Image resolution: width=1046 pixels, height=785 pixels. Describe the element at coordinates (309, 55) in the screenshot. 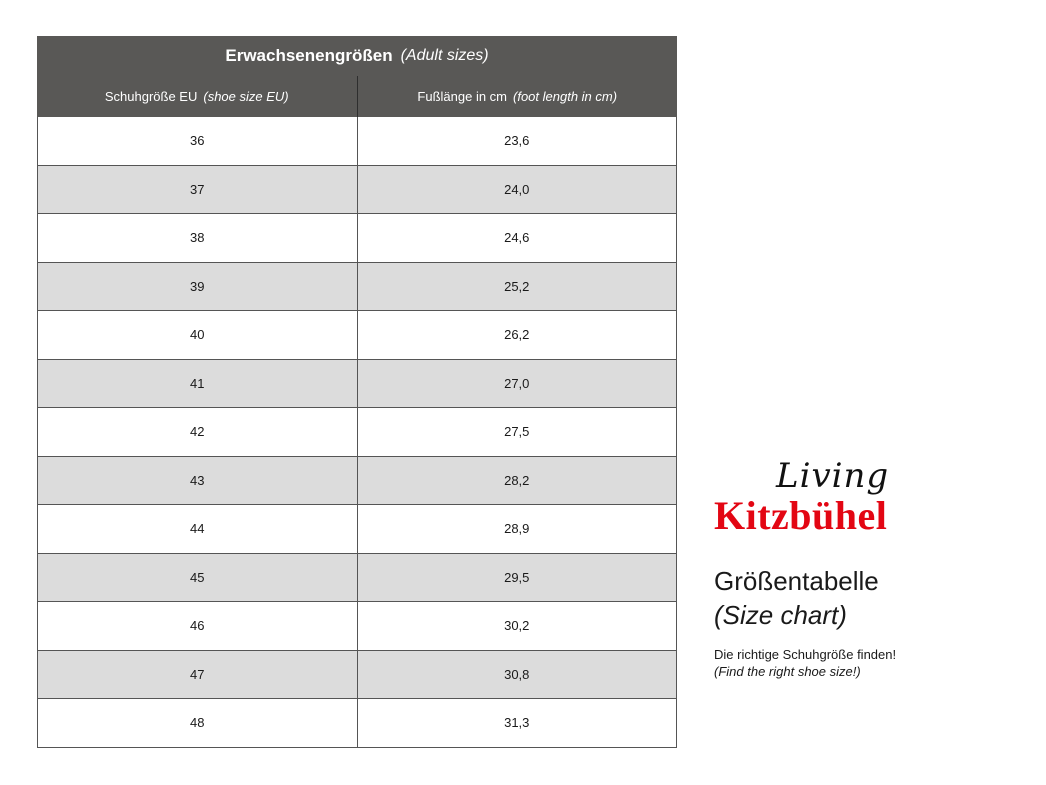

I see `table-title-de: Erwachsenengrößen` at that location.